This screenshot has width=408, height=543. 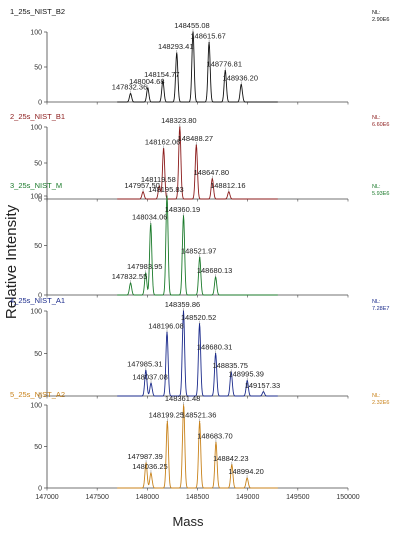 I want to click on peak-label: 149157.33, so click(x=262, y=385).